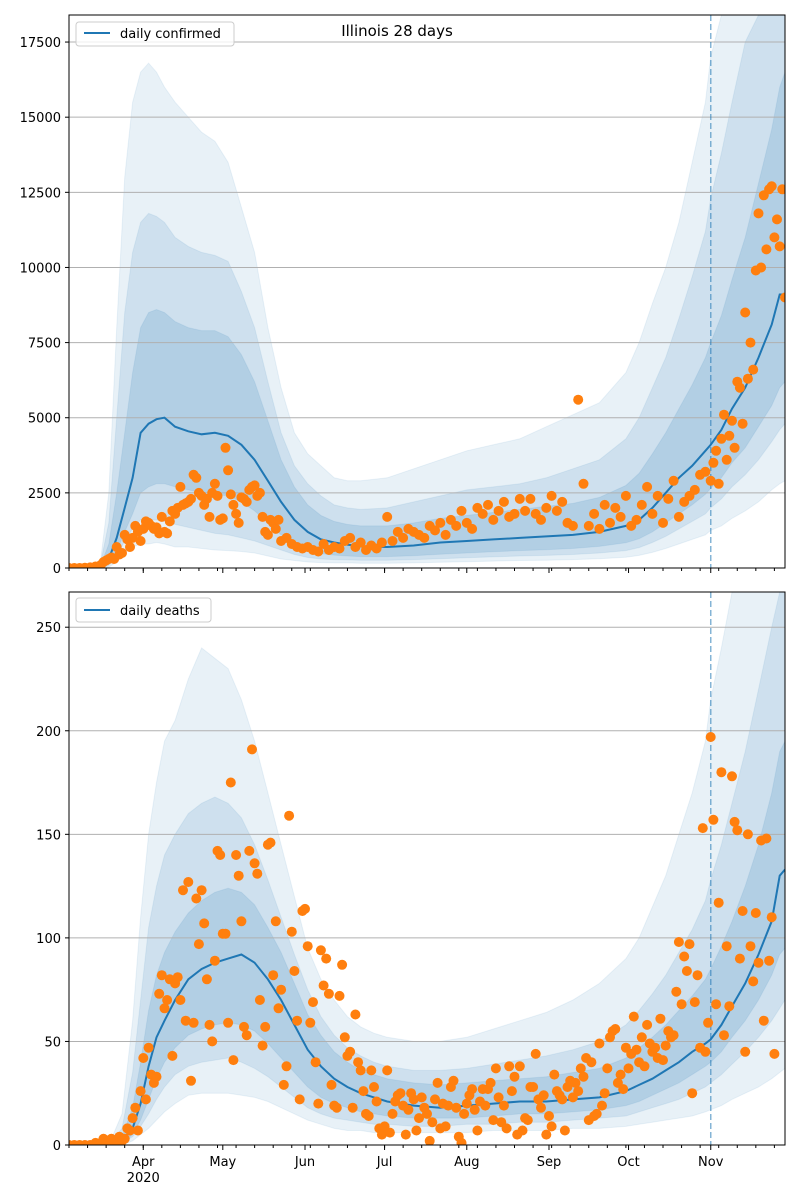 This screenshot has width=800, height=1200. What do you see at coordinates (48, 835) in the screenshot?
I see `y-tick-label: 150` at bounding box center [48, 835].